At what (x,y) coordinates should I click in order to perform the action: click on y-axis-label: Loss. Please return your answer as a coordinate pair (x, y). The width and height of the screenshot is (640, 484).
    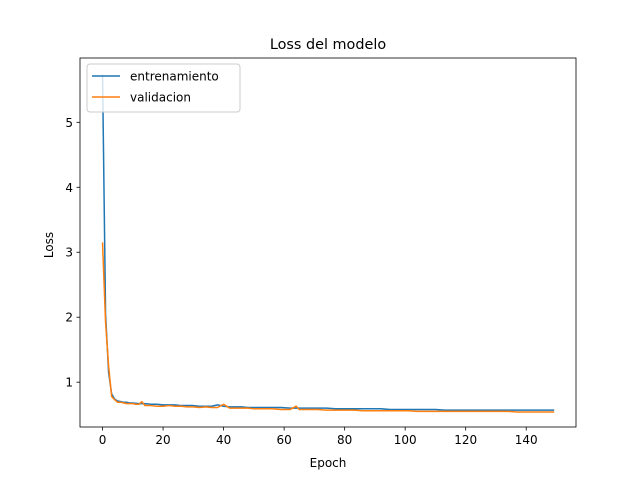
    Looking at the image, I should click on (49, 245).